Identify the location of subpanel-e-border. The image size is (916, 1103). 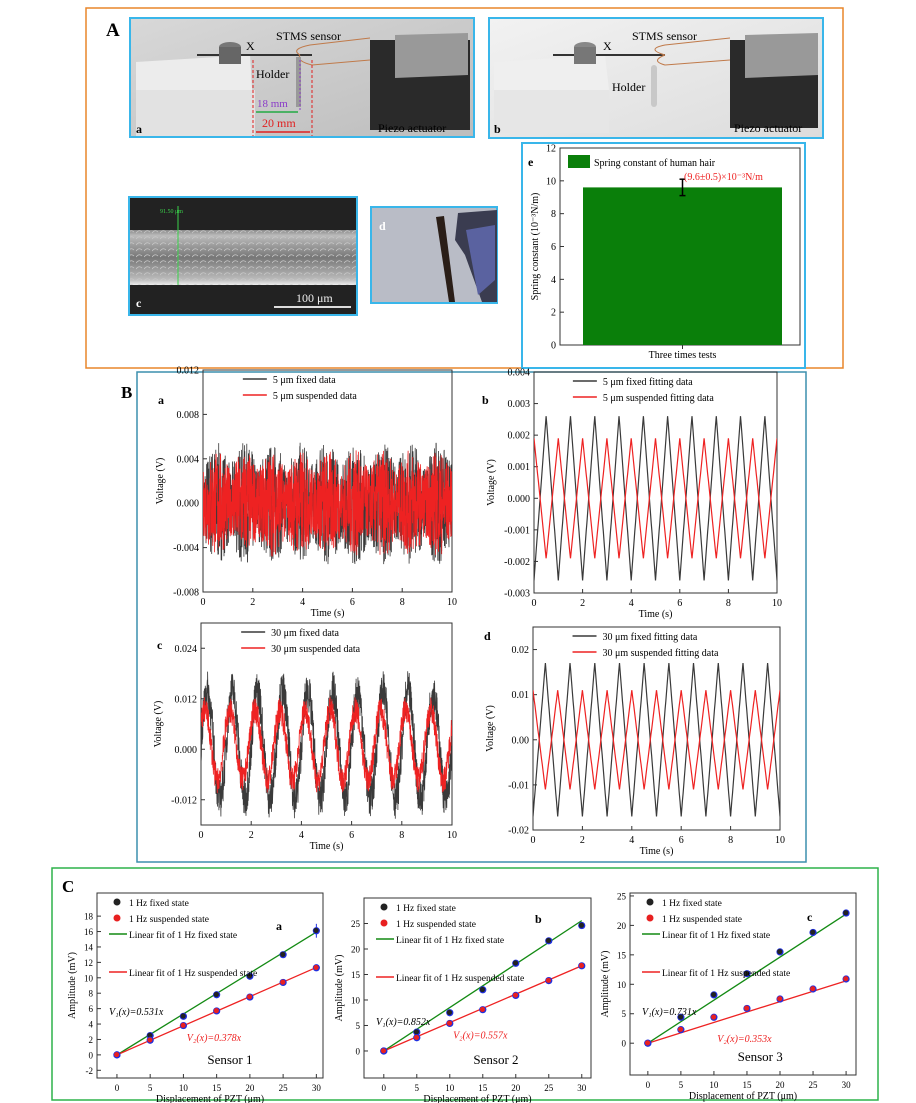
(663, 255).